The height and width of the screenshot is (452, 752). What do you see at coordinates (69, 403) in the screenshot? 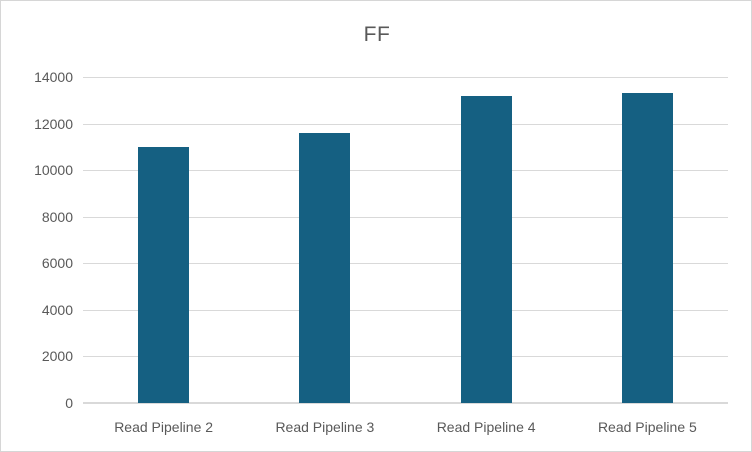
I see `y-axis-tick-label: 0` at bounding box center [69, 403].